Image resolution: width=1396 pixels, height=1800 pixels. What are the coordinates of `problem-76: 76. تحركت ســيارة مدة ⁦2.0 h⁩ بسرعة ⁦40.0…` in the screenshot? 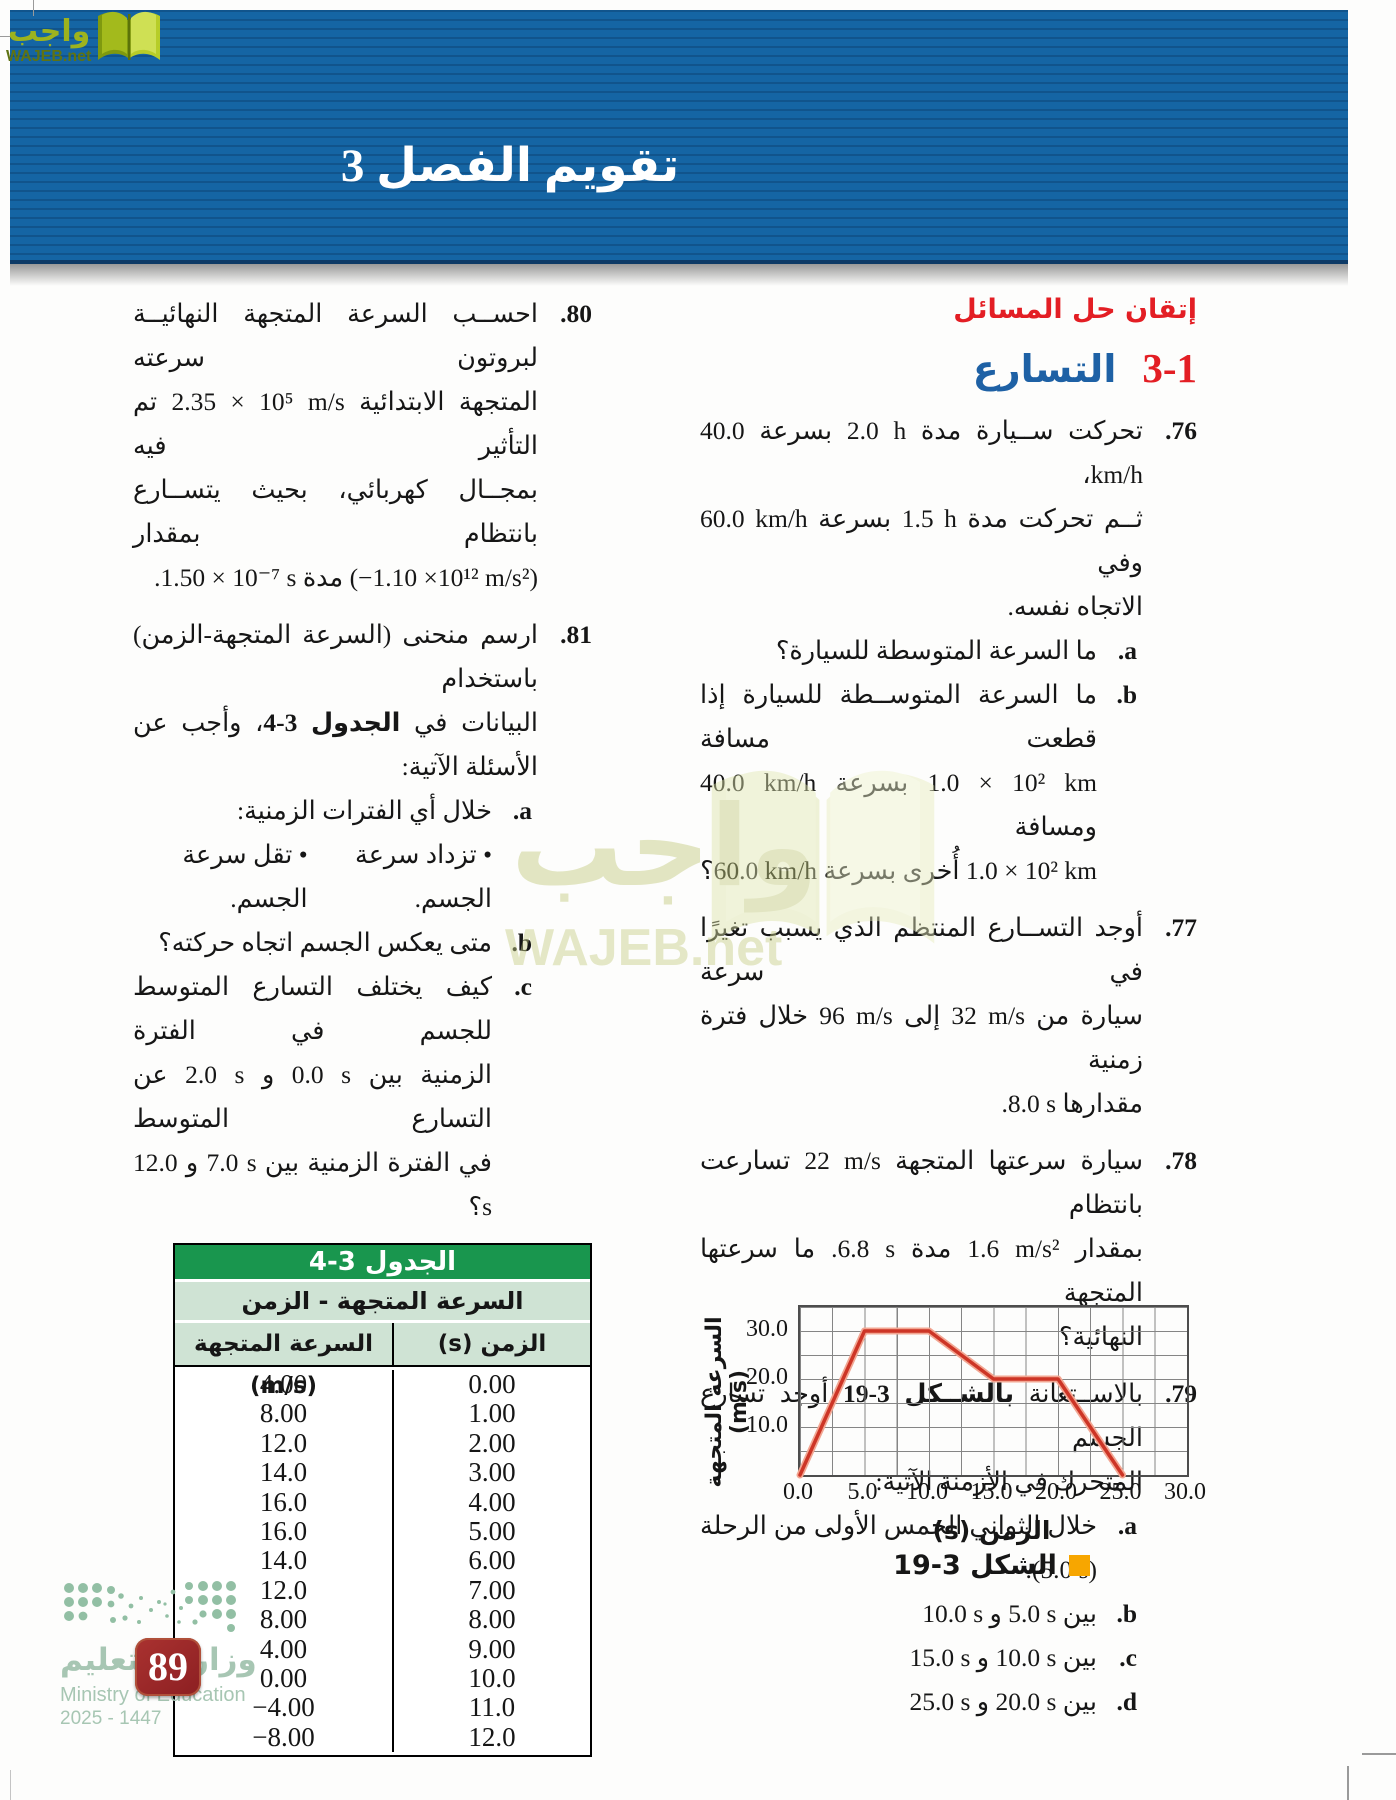 It's located at (948, 651).